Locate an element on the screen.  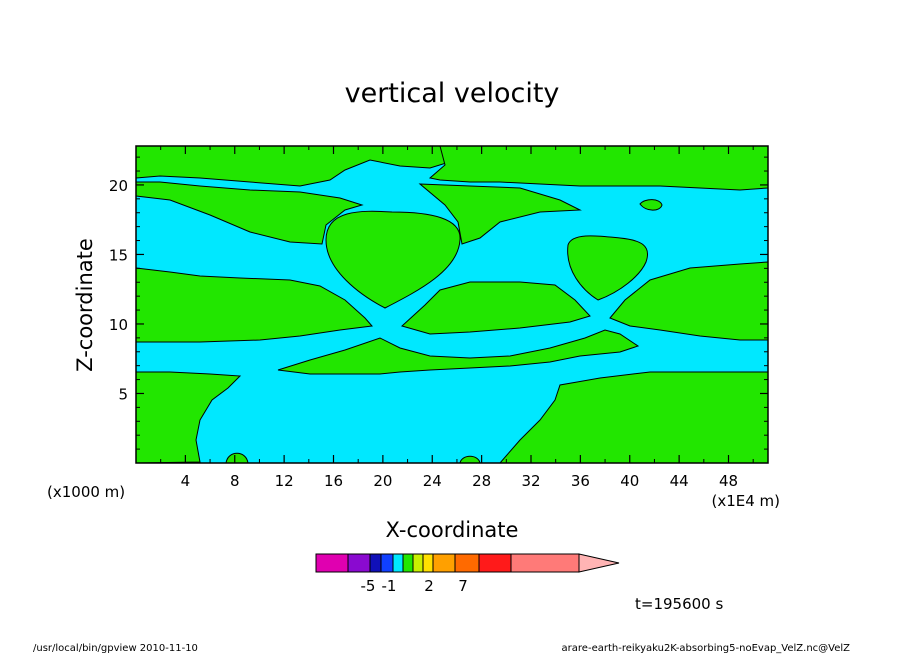
x-unit-note: (x1E4 m) is located at coordinates (745, 501).